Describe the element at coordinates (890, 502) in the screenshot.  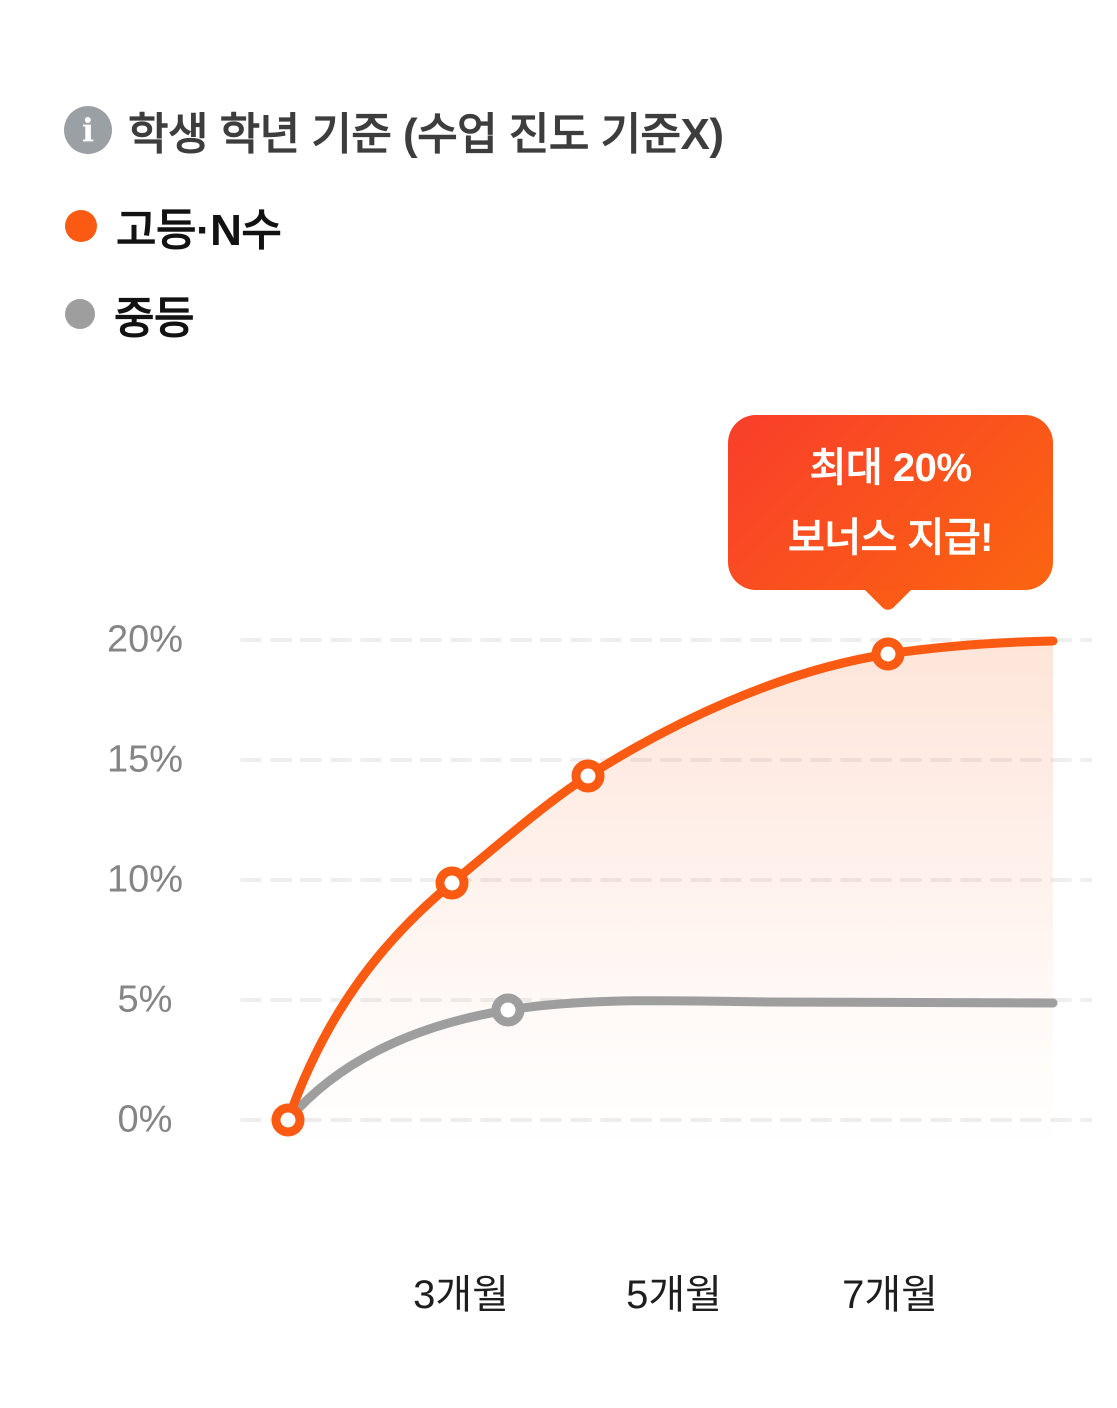
I see `bonus-callout: 최대 20% 보너스 지급!` at that location.